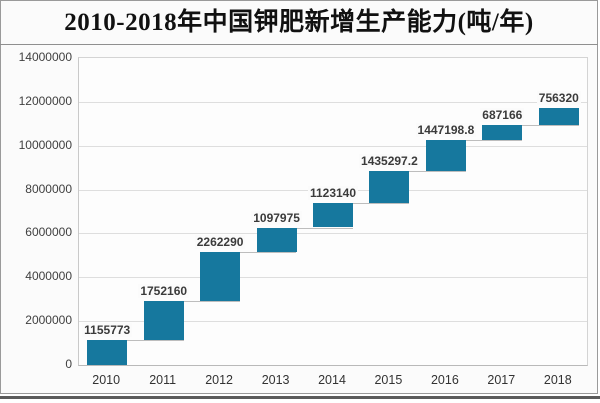 This screenshot has width=600, height=403. I want to click on bar-2011, so click(163, 320).